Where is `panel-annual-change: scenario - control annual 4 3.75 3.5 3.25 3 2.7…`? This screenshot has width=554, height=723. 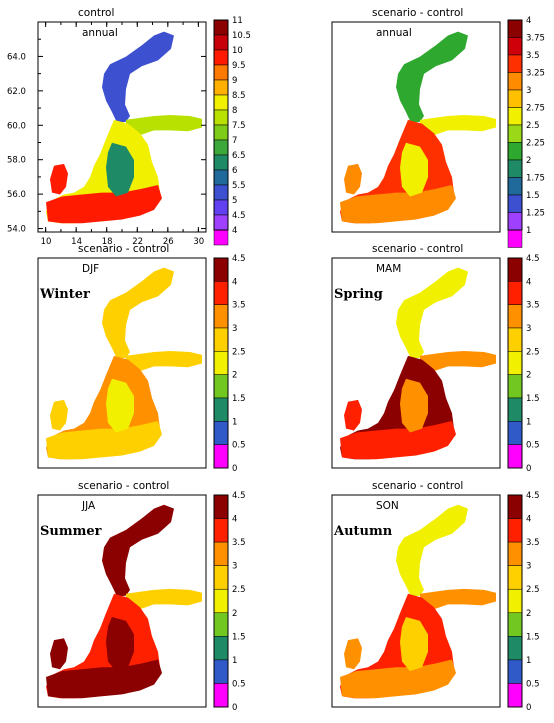
panel-annual-change: scenario - control annual 4 3.75 3.5 3.25 3 2.7… is located at coordinates (438, 127).